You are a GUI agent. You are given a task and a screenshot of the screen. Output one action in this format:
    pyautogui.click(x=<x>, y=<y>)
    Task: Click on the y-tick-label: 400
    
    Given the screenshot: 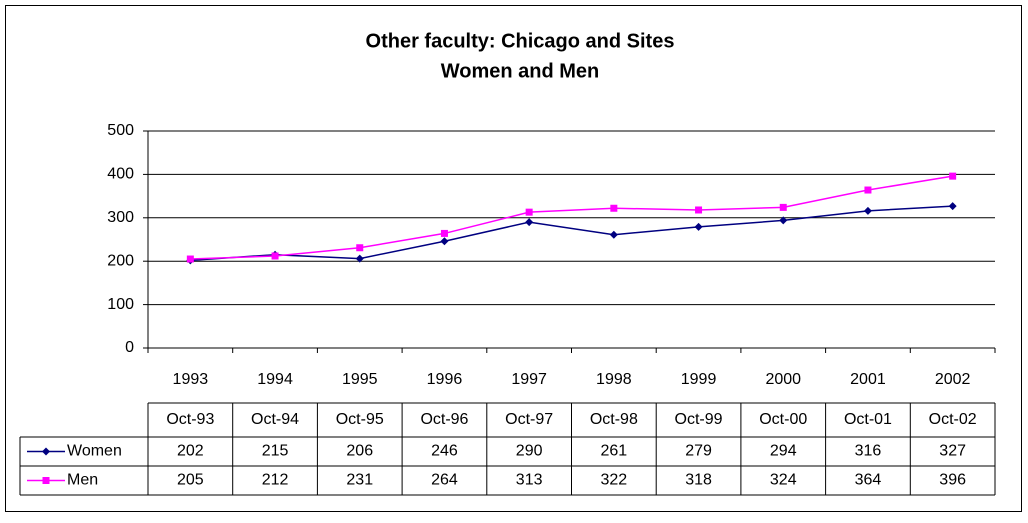 What is the action you would take?
    pyautogui.click(x=120, y=174)
    